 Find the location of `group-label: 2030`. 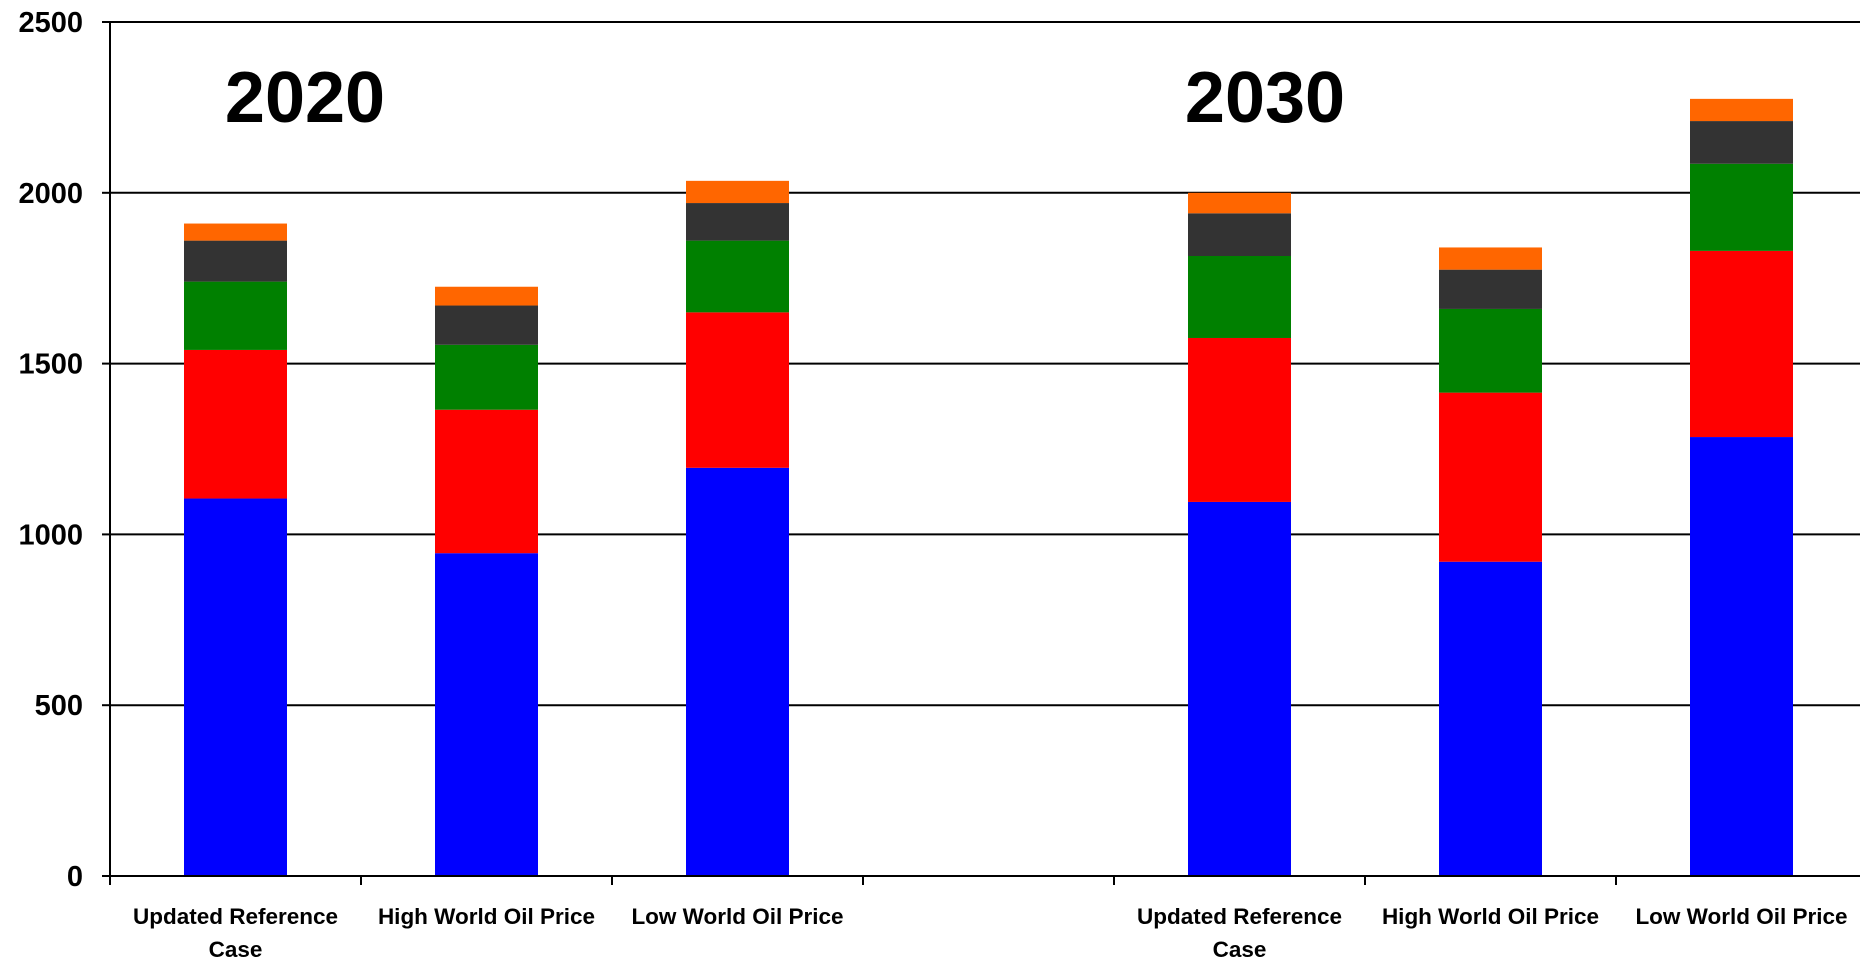

group-label: 2030 is located at coordinates (1265, 98).